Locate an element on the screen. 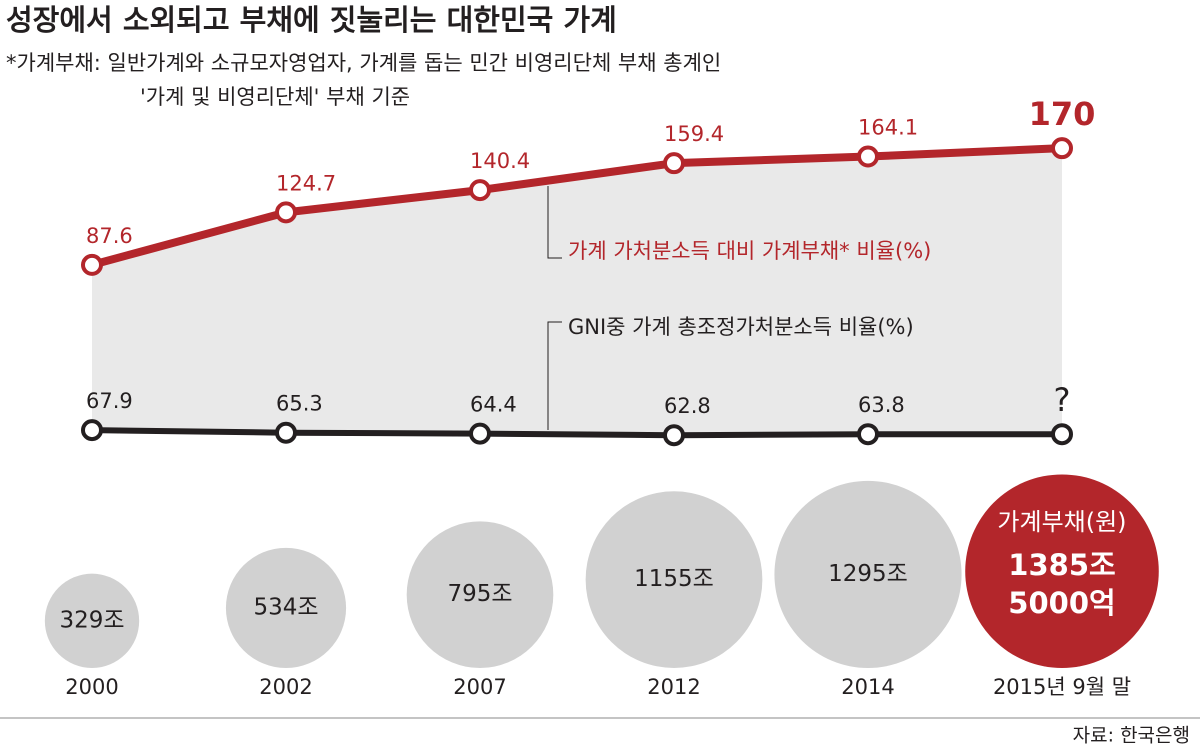 Image resolution: width=1200 pixels, height=750 pixels. bubble-label: 1155조 is located at coordinates (674, 579).